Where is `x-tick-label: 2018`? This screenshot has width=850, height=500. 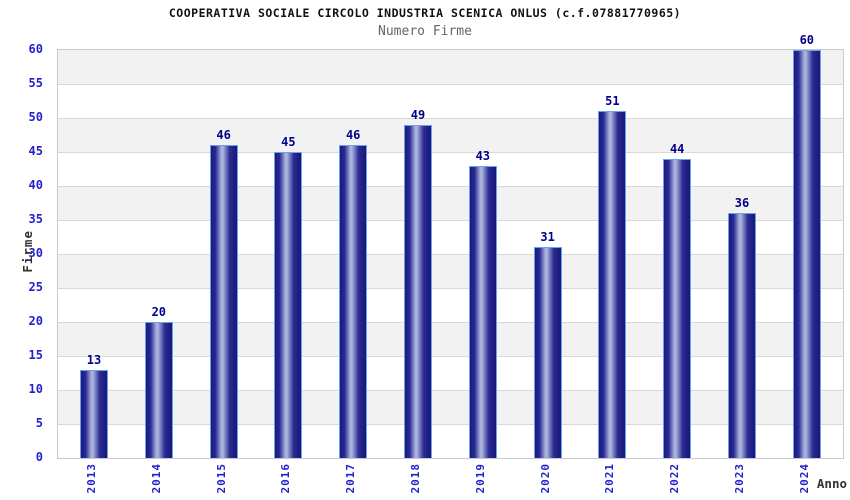
x-tick-label: 2018 is located at coordinates (415, 478).